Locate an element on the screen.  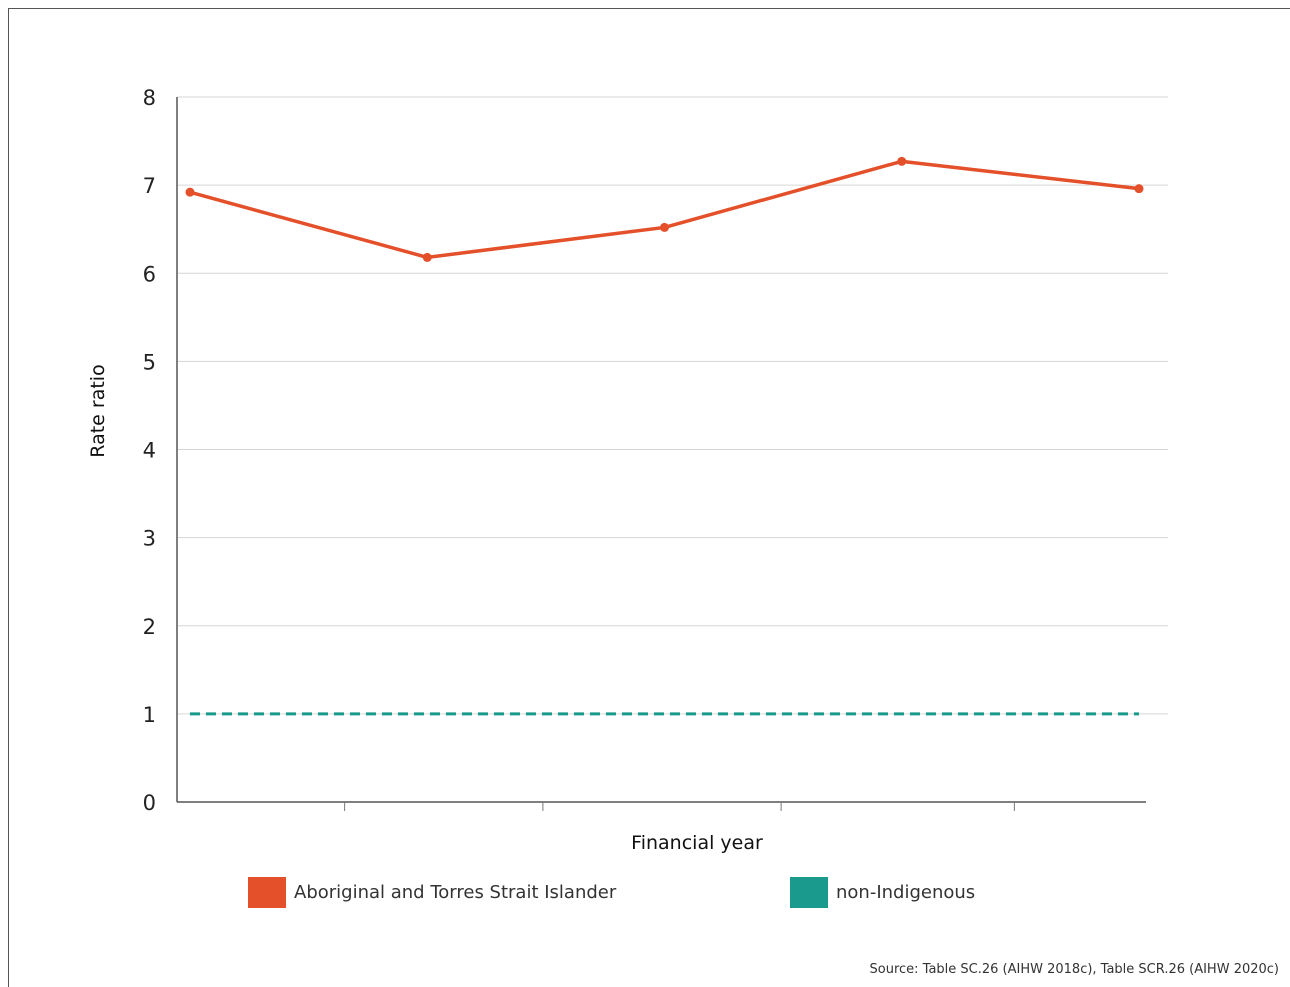
legend-label-non-indigenous: non-Indigenous is located at coordinates (906, 892).